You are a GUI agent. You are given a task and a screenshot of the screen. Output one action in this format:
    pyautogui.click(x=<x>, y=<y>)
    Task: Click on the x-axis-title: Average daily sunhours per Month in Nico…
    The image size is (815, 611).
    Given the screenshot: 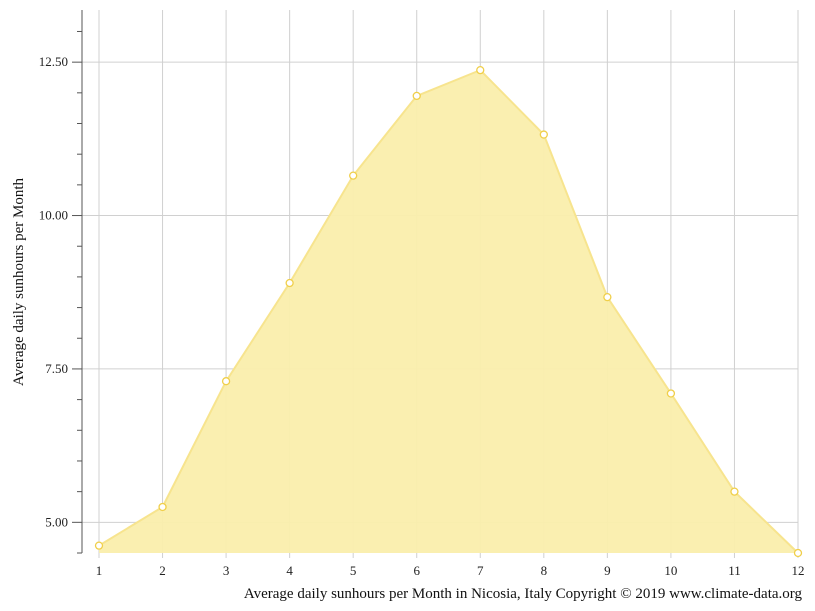 What is the action you would take?
    pyautogui.click(x=523, y=594)
    